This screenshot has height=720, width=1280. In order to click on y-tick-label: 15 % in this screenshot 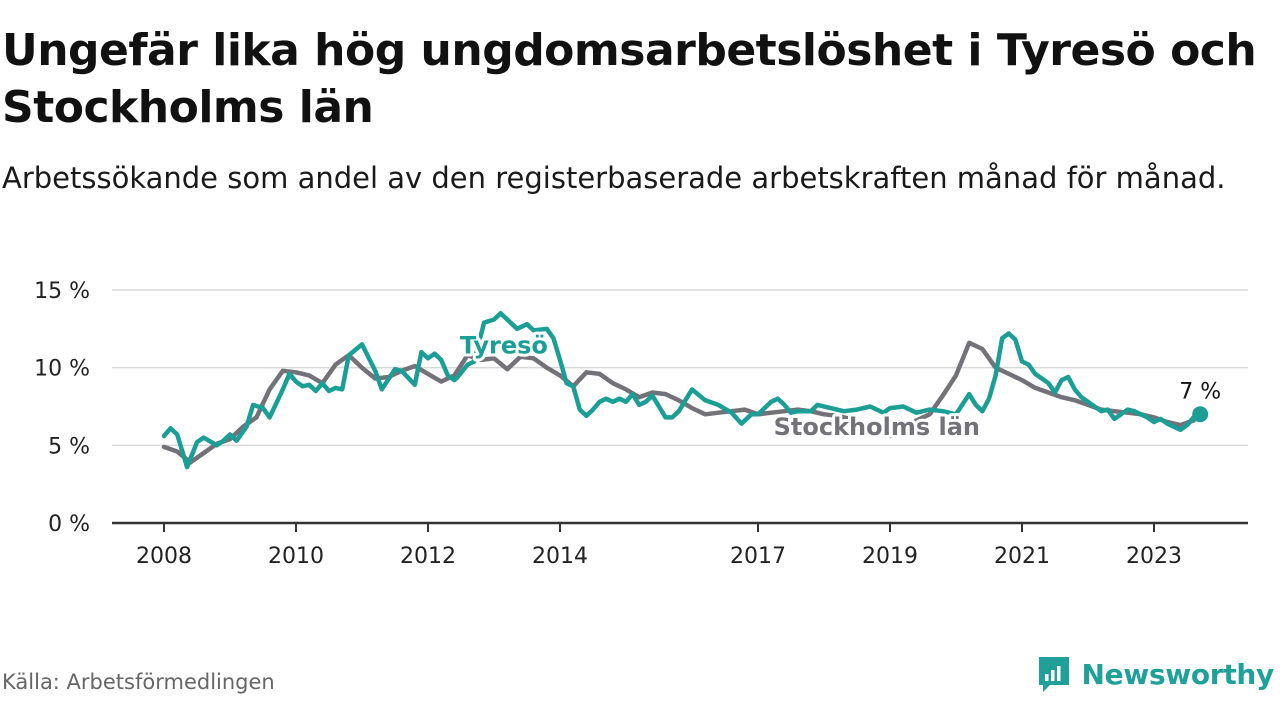, I will do `click(62, 291)`.